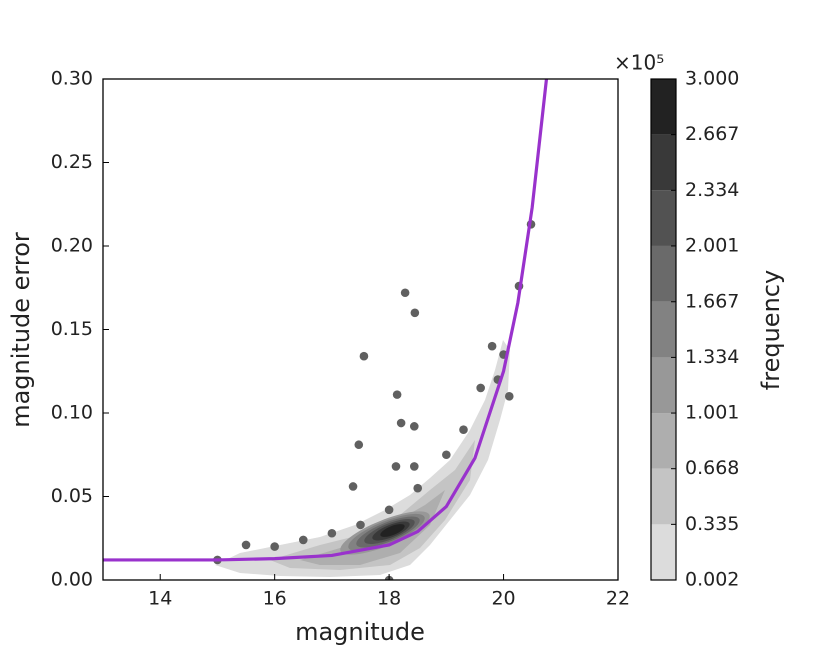 This screenshot has width=830, height=668. I want to click on colorbar-tick-label: 2.667, so click(712, 134).